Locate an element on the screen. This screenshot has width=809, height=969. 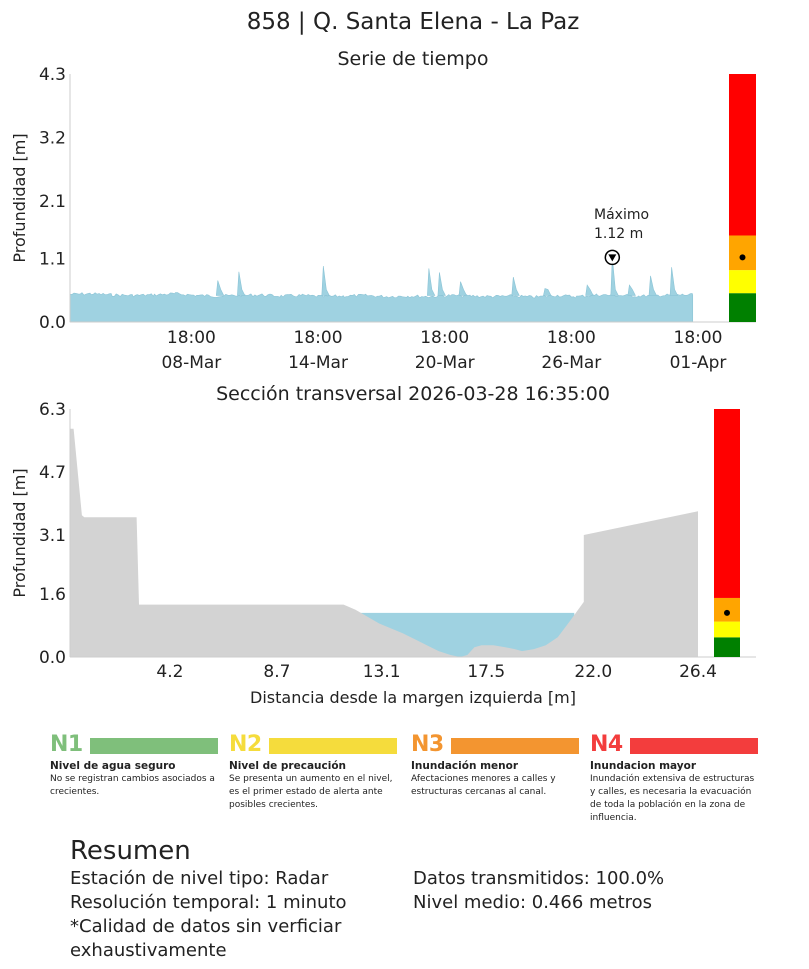
cs-ytick-label: 3.1 is located at coordinates (52, 536).